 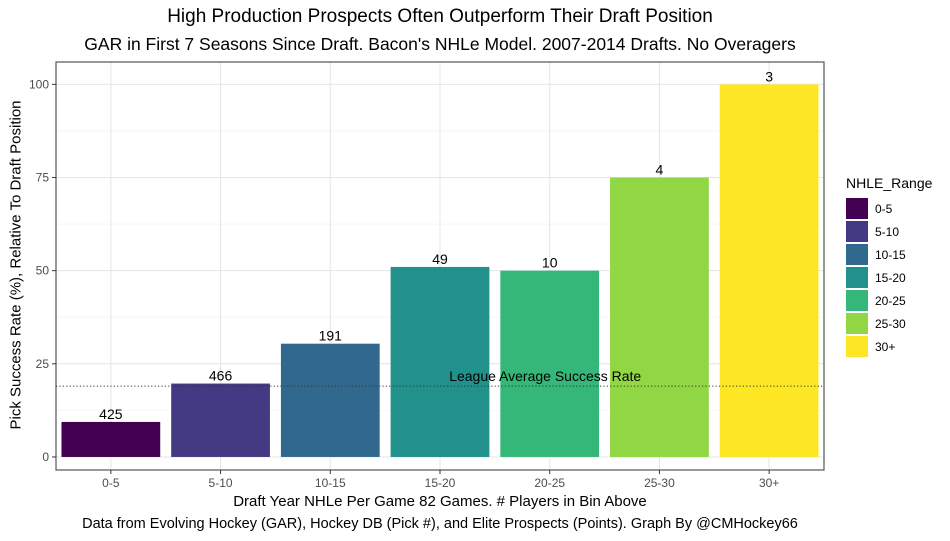 What do you see at coordinates (111, 483) in the screenshot?
I see `x-tick-label: 0-5` at bounding box center [111, 483].